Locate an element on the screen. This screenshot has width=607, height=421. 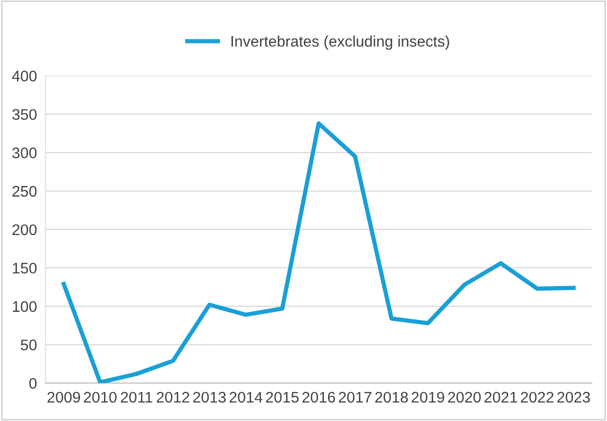
y-tick-label: 300 is located at coordinates (24, 152).